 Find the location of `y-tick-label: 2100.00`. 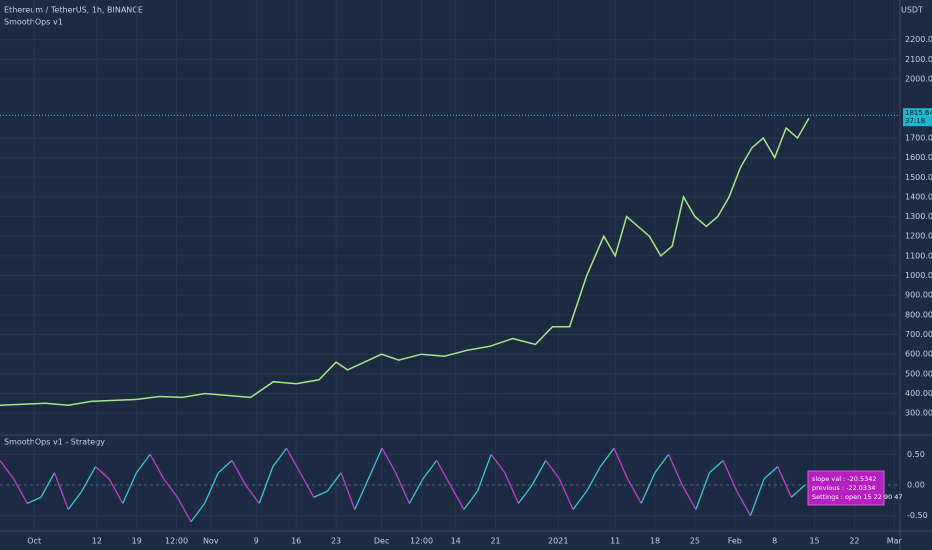

y-tick-label: 2100.00 is located at coordinates (918, 59).